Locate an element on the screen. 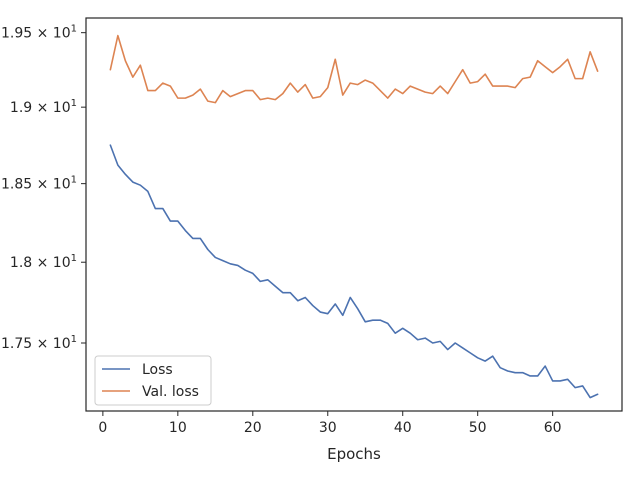  legend-label: Loss is located at coordinates (157, 370).